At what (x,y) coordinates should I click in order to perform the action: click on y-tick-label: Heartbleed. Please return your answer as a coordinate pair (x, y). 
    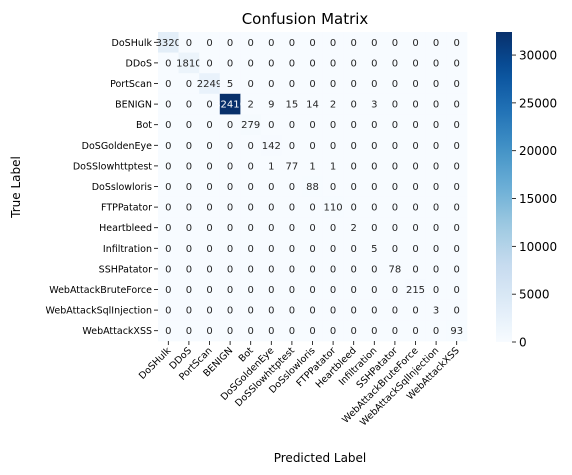
    Looking at the image, I should click on (125, 228).